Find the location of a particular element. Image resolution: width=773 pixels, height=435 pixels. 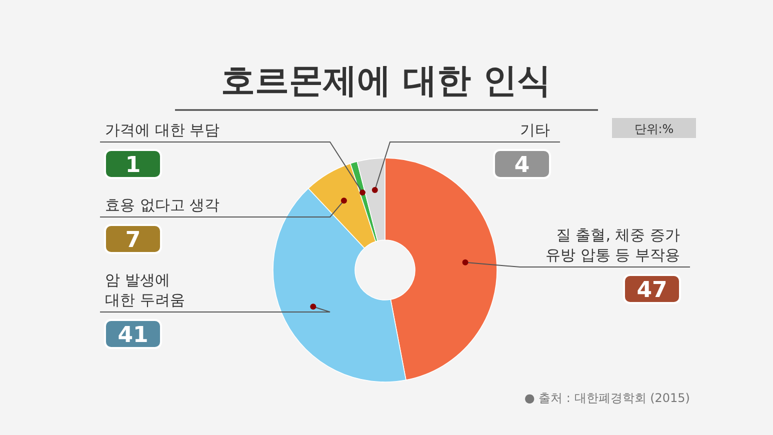

data-label: 41 is located at coordinates (133, 335).